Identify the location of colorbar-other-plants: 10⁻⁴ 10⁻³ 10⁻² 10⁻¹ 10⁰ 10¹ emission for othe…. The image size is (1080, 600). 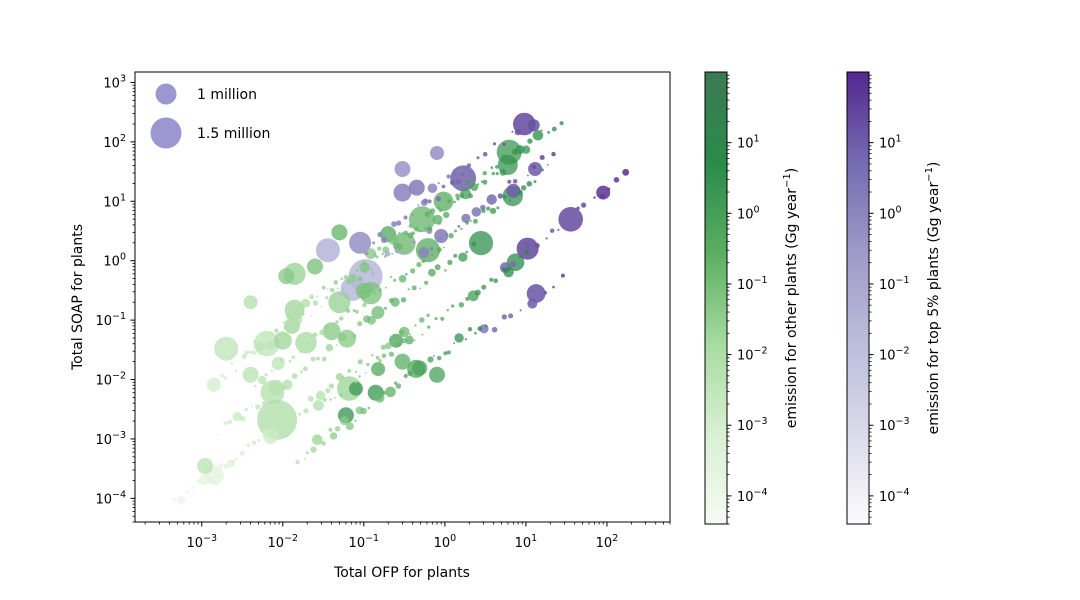
(752, 298).